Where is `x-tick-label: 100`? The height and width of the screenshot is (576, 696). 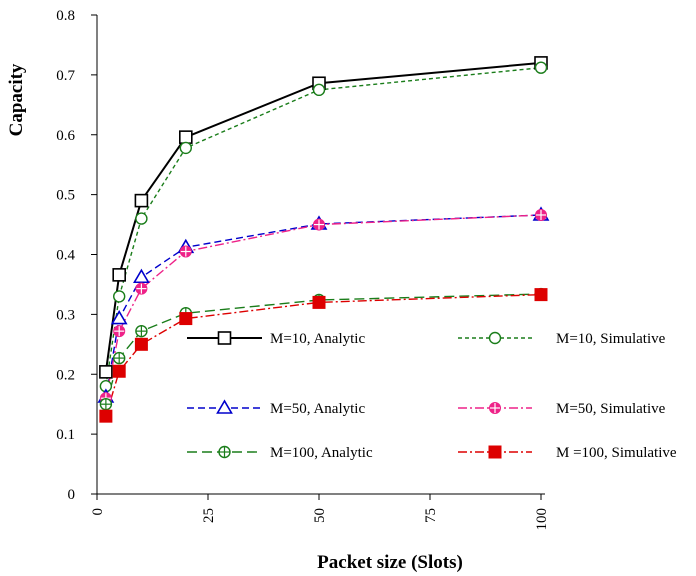 x-tick-label: 100 is located at coordinates (542, 519).